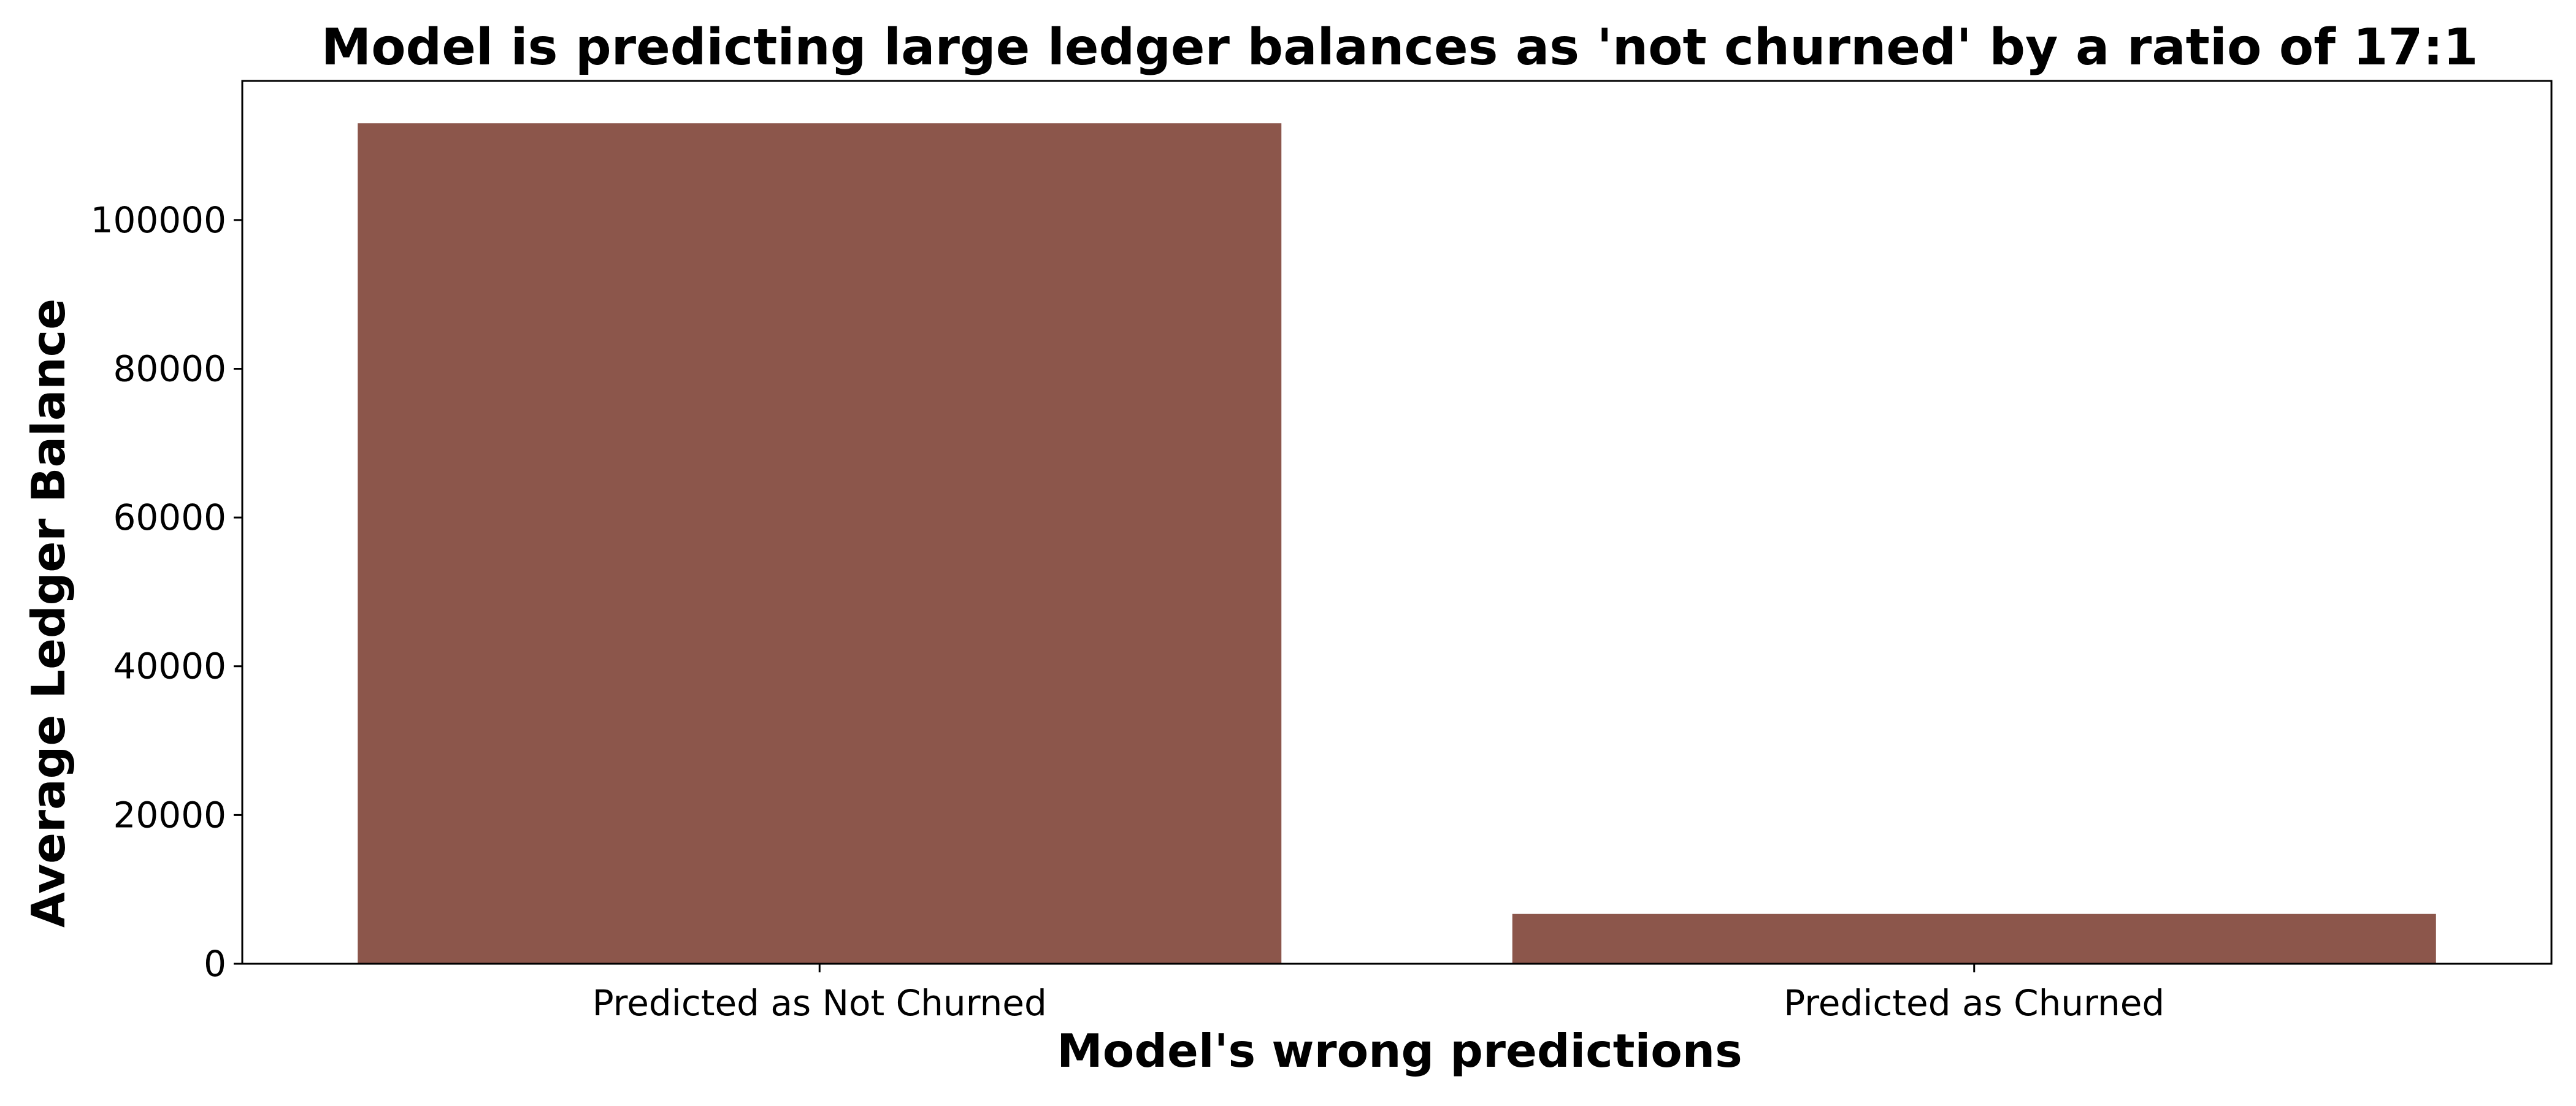 The height and width of the screenshot is (1106, 2576). Describe the element at coordinates (215, 964) in the screenshot. I see `y-tick-label: 0` at that location.